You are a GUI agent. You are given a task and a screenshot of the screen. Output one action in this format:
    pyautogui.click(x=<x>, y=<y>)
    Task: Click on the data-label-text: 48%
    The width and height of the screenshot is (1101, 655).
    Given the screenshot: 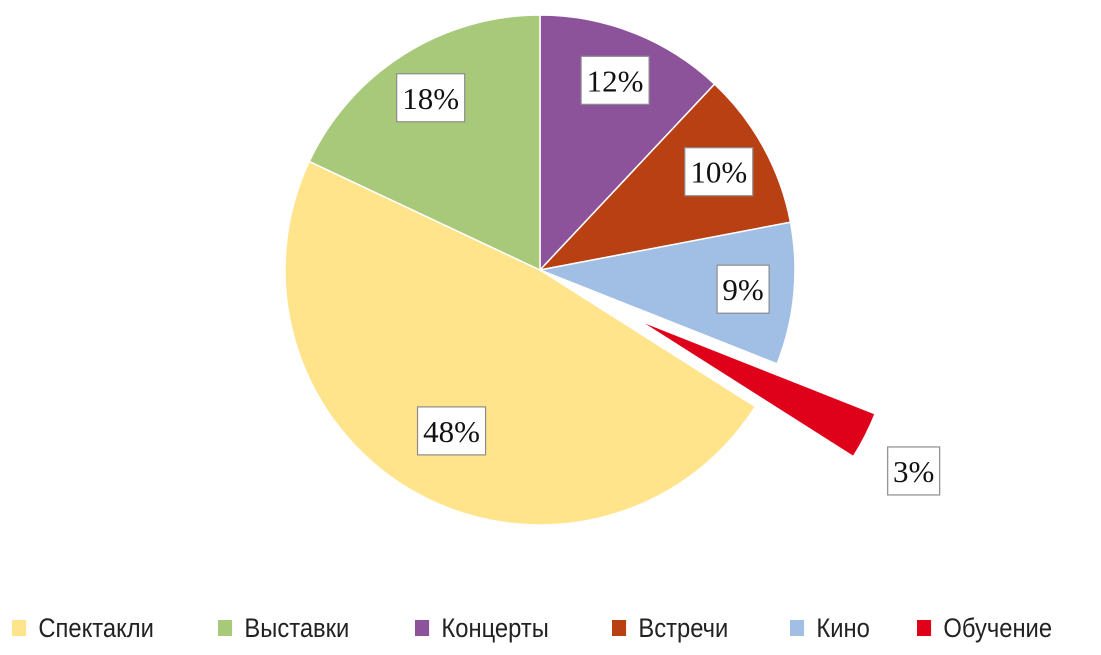 What is the action you would take?
    pyautogui.click(x=451, y=431)
    